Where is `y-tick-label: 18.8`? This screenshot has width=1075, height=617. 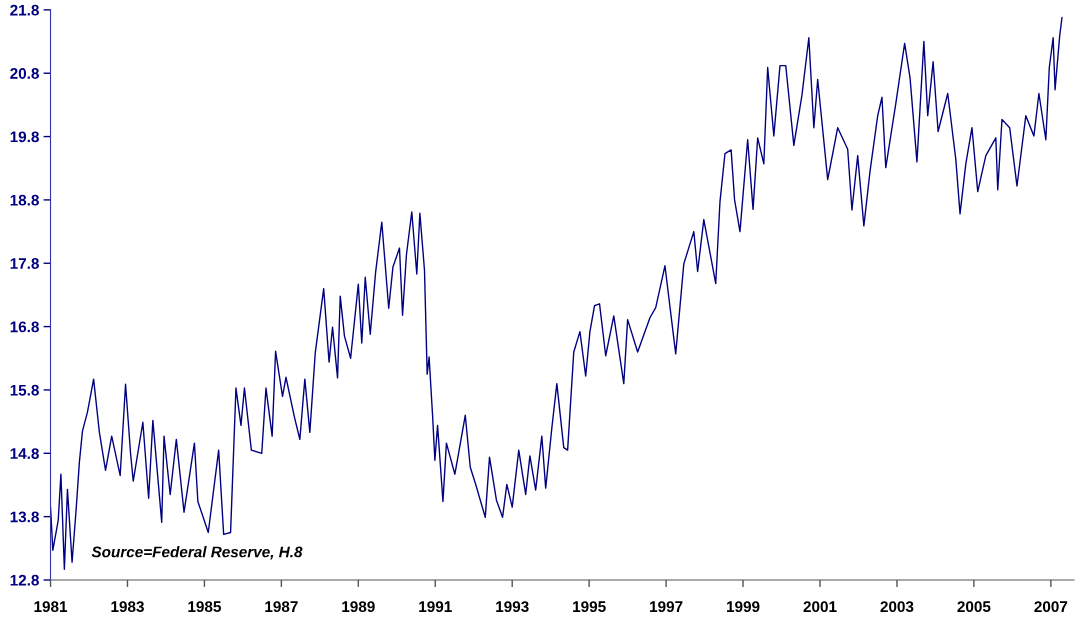 y-tick-label: 18.8 is located at coordinates (24, 200).